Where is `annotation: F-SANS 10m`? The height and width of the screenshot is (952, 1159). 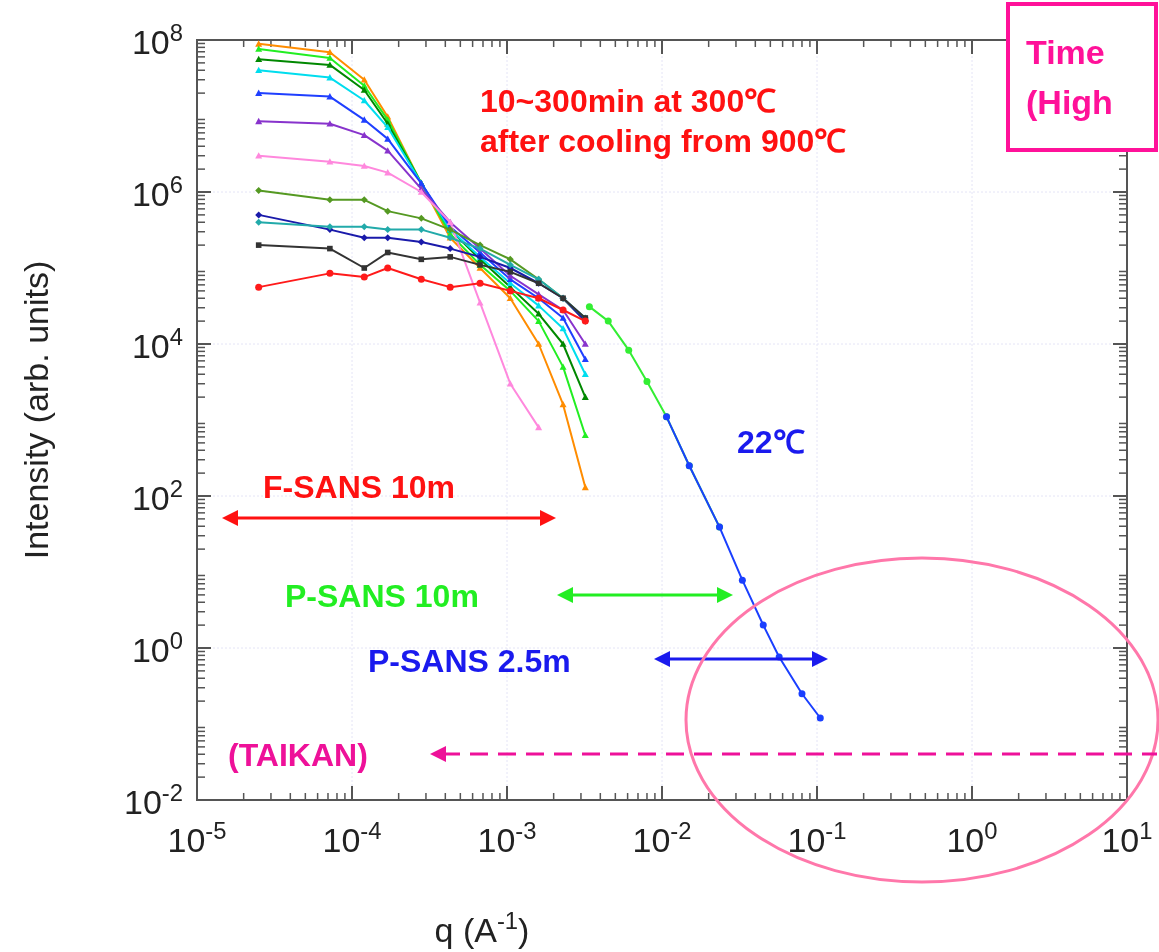 annotation: F-SANS 10m is located at coordinates (359, 487).